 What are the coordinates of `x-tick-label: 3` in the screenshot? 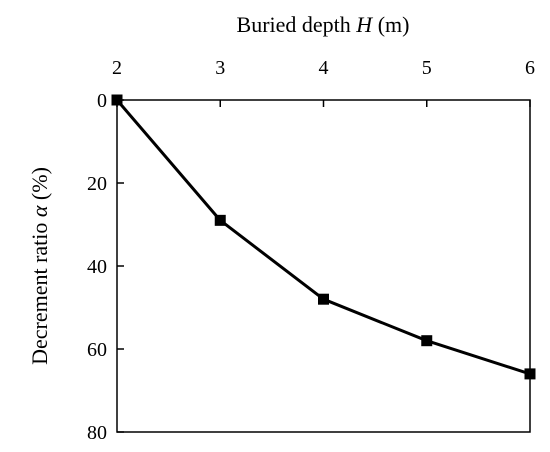 It's located at (220, 68).